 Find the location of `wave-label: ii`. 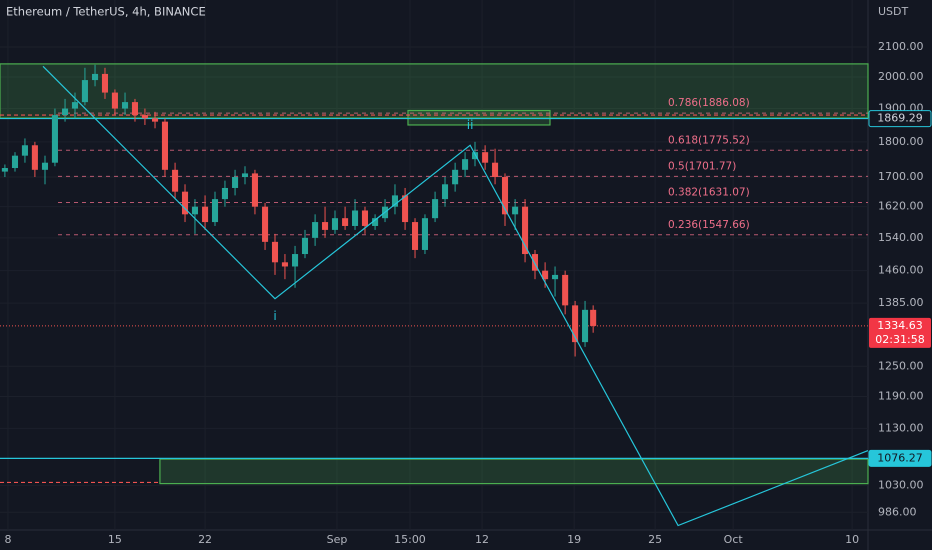

wave-label: ii is located at coordinates (470, 125).